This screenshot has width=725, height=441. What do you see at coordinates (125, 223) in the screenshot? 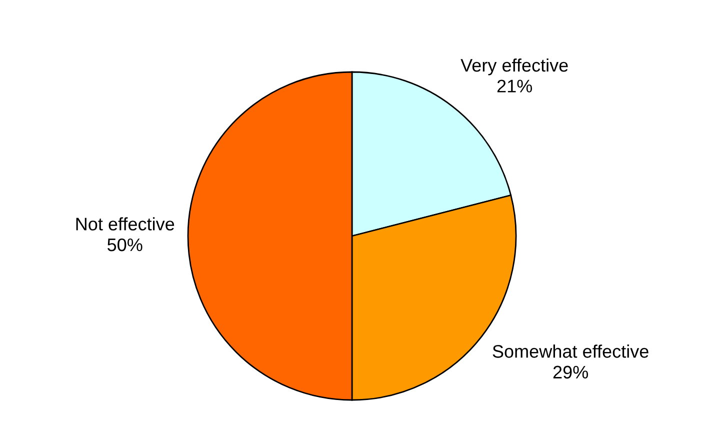
I see `slice-label: Not effective` at bounding box center [125, 223].